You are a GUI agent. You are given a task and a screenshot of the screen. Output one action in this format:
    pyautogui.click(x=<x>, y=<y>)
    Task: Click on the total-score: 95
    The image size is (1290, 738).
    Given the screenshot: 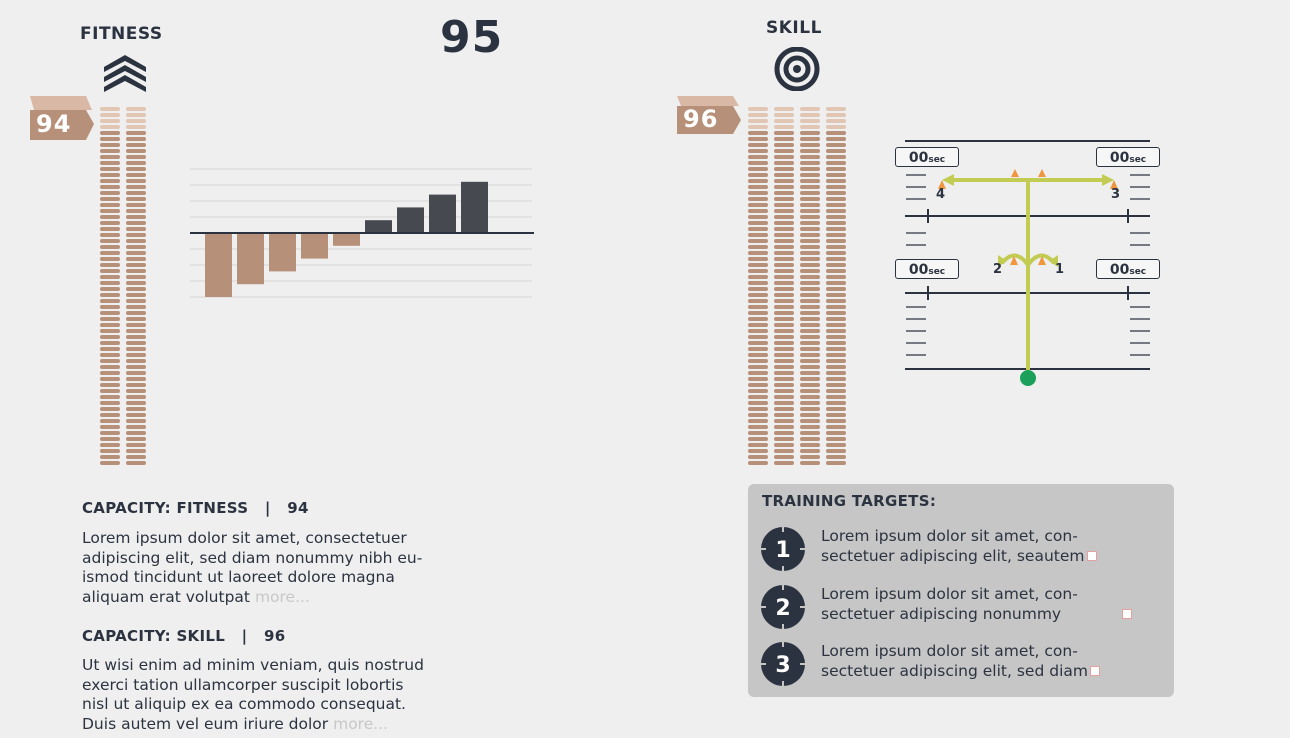 What is the action you would take?
    pyautogui.click(x=472, y=37)
    